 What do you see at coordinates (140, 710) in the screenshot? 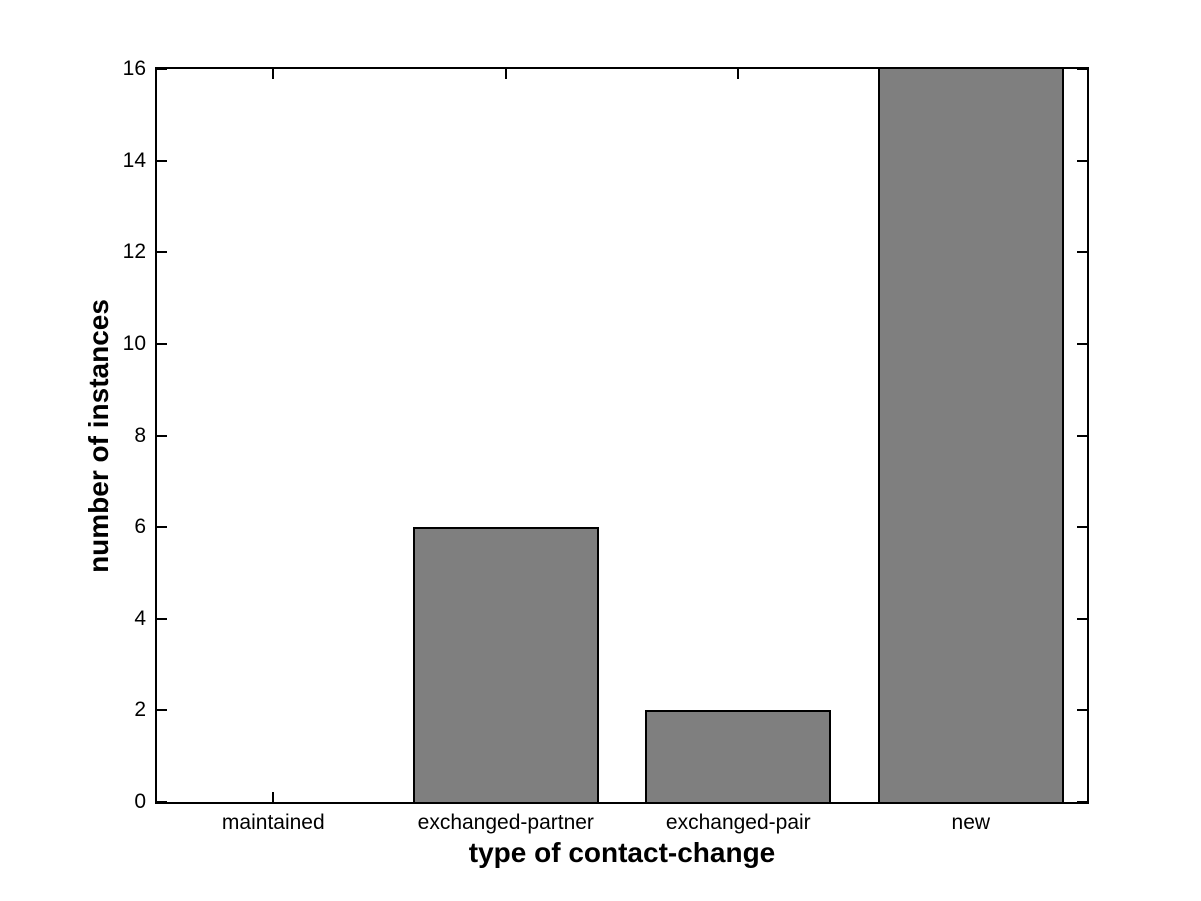
I see `y-tick-label: 2` at bounding box center [140, 710].